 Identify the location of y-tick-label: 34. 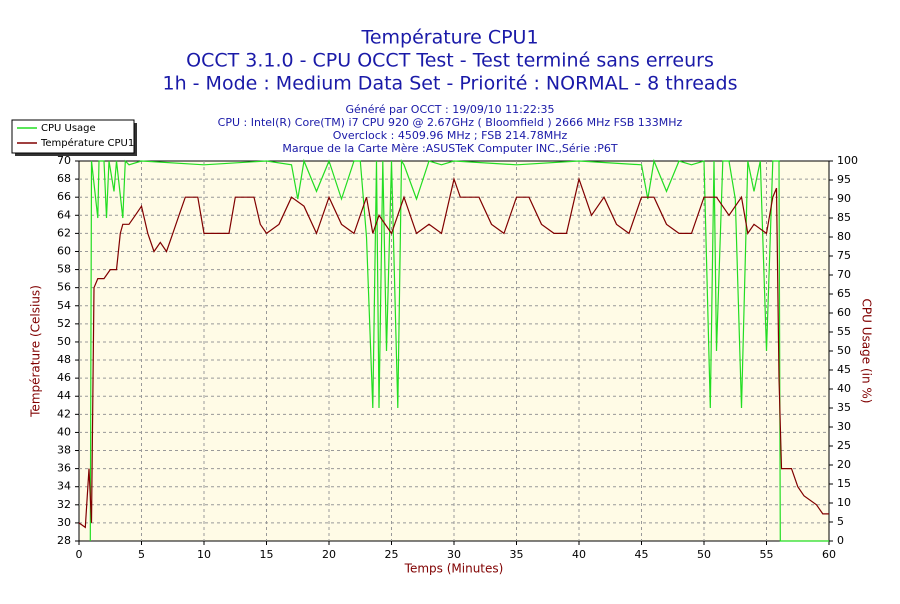
(64, 486).